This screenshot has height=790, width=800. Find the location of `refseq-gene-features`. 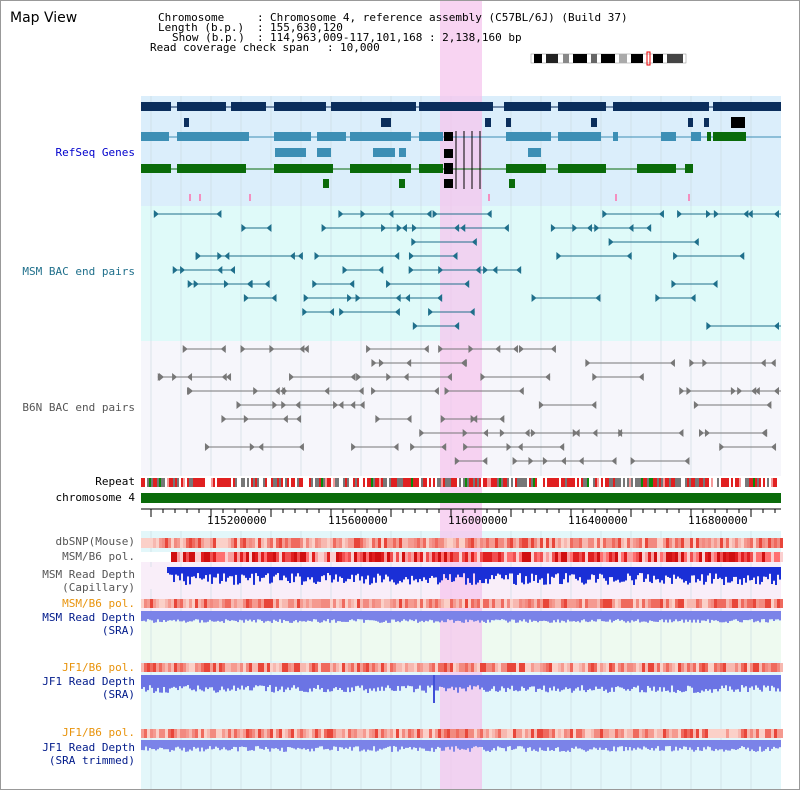

refseq-gene-features is located at coordinates (461, 151).